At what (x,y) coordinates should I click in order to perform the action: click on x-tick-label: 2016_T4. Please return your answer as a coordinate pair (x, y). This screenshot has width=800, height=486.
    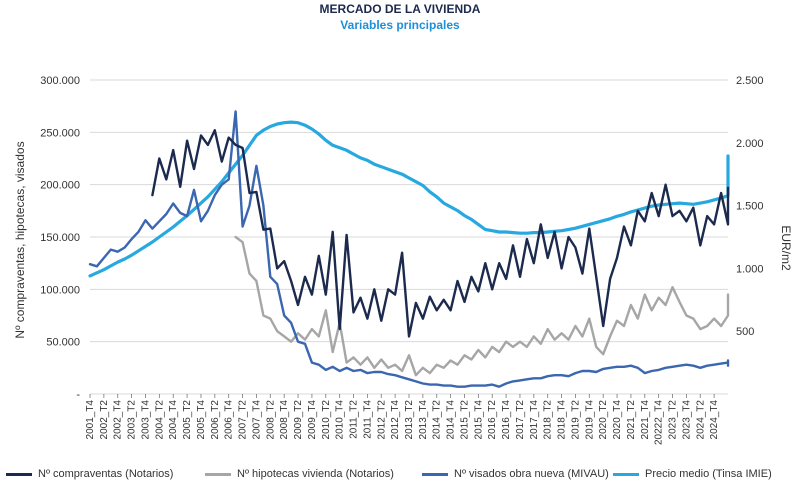
    Looking at the image, I should click on (506, 420).